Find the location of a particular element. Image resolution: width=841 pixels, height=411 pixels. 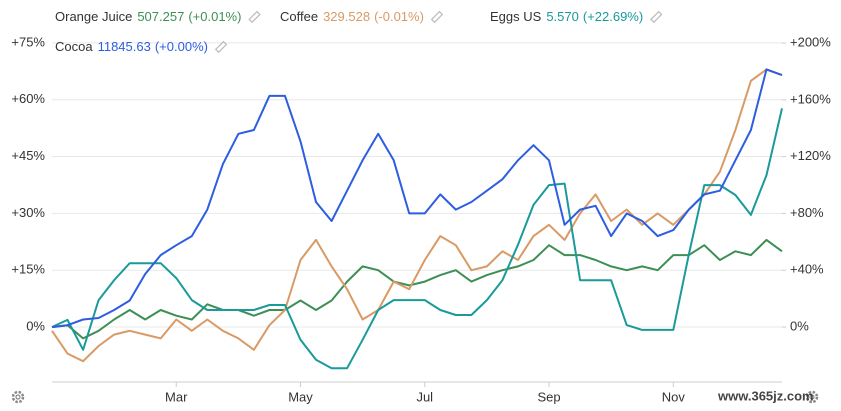

legend-change: (+0.00%) is located at coordinates (181, 46).